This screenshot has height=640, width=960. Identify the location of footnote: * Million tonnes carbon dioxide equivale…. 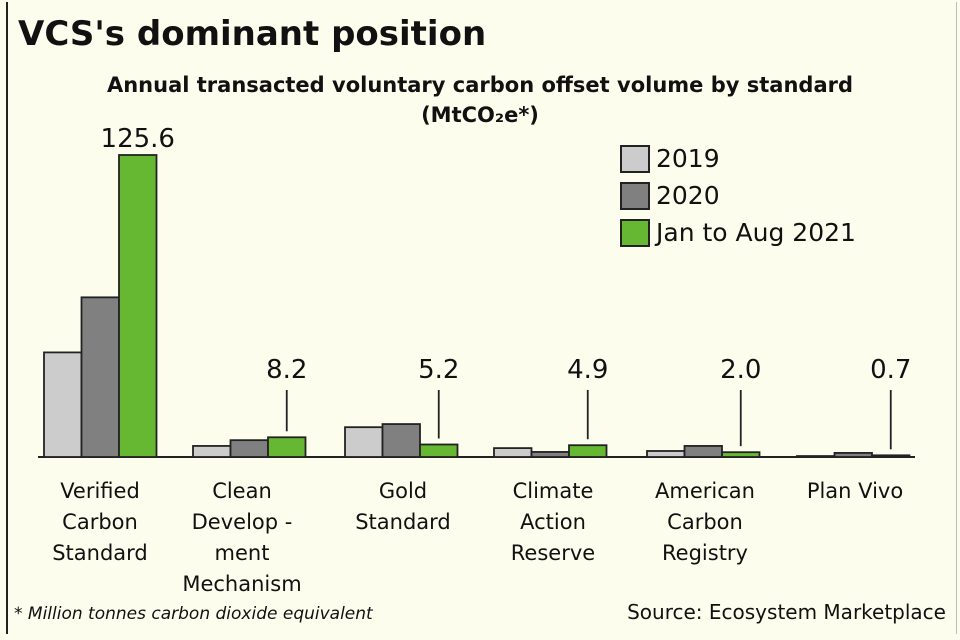
(193, 614).